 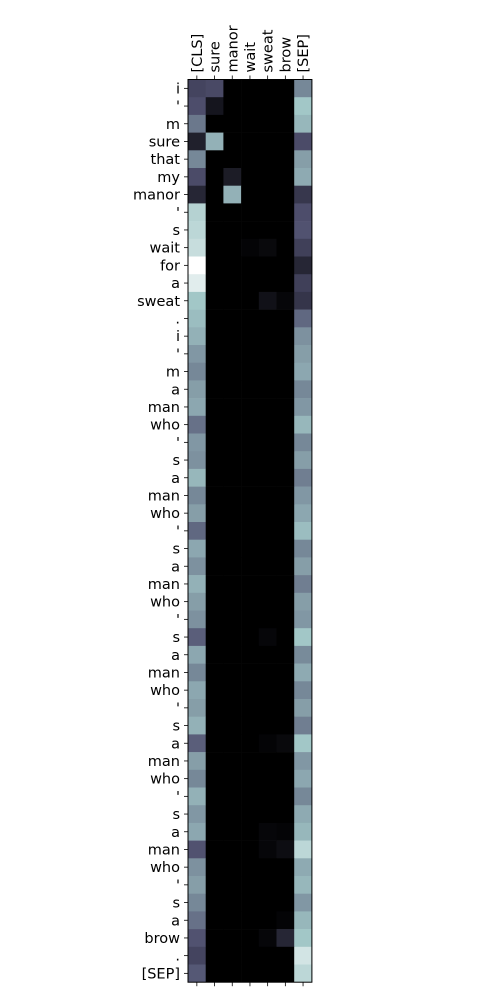 What do you see at coordinates (176, 638) in the screenshot?
I see `y-tick-label: s` at bounding box center [176, 638].